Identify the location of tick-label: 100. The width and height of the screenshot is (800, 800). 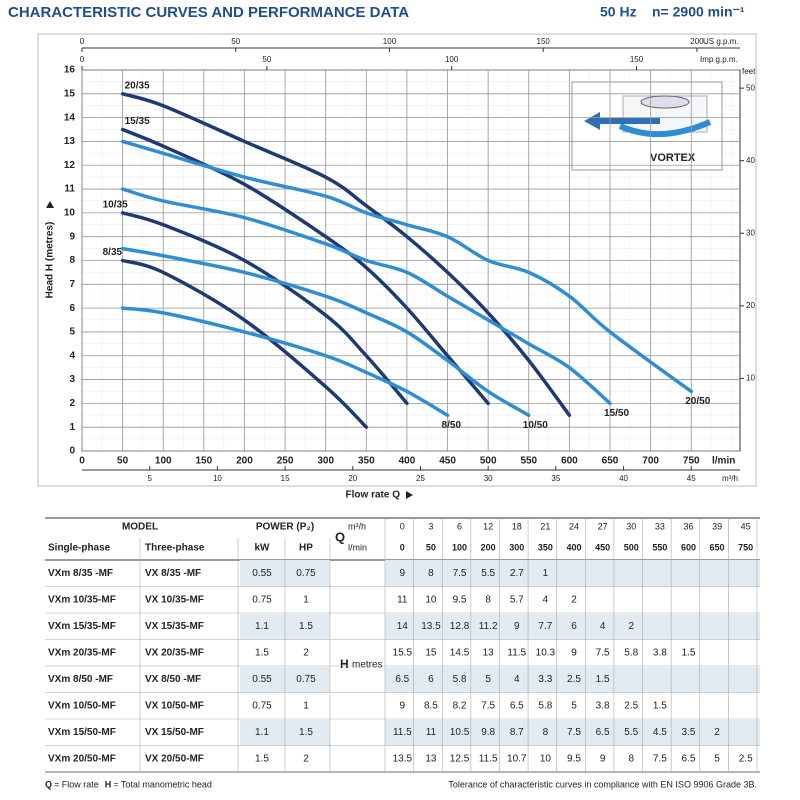
(390, 41).